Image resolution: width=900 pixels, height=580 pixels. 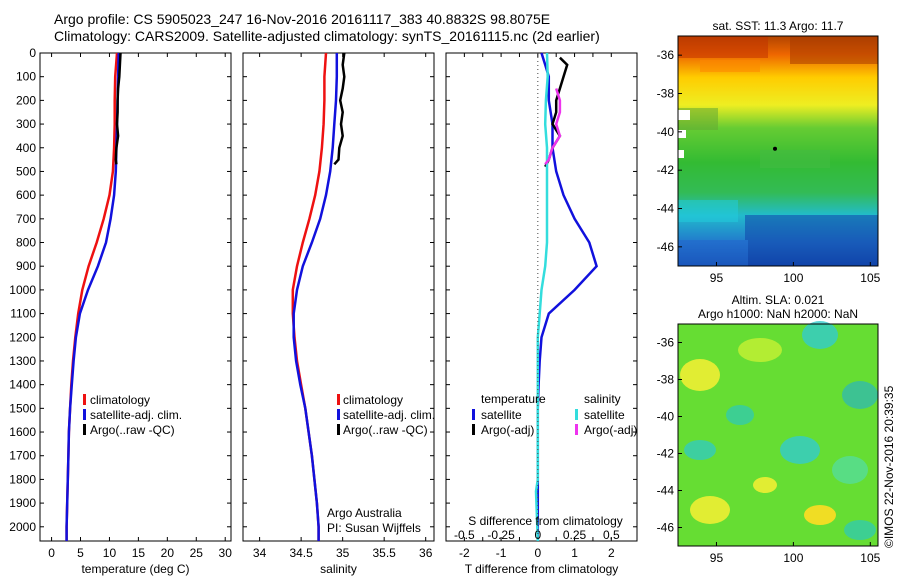 What do you see at coordinates (343, 553) in the screenshot?
I see `x-tick-label: 35` at bounding box center [343, 553].